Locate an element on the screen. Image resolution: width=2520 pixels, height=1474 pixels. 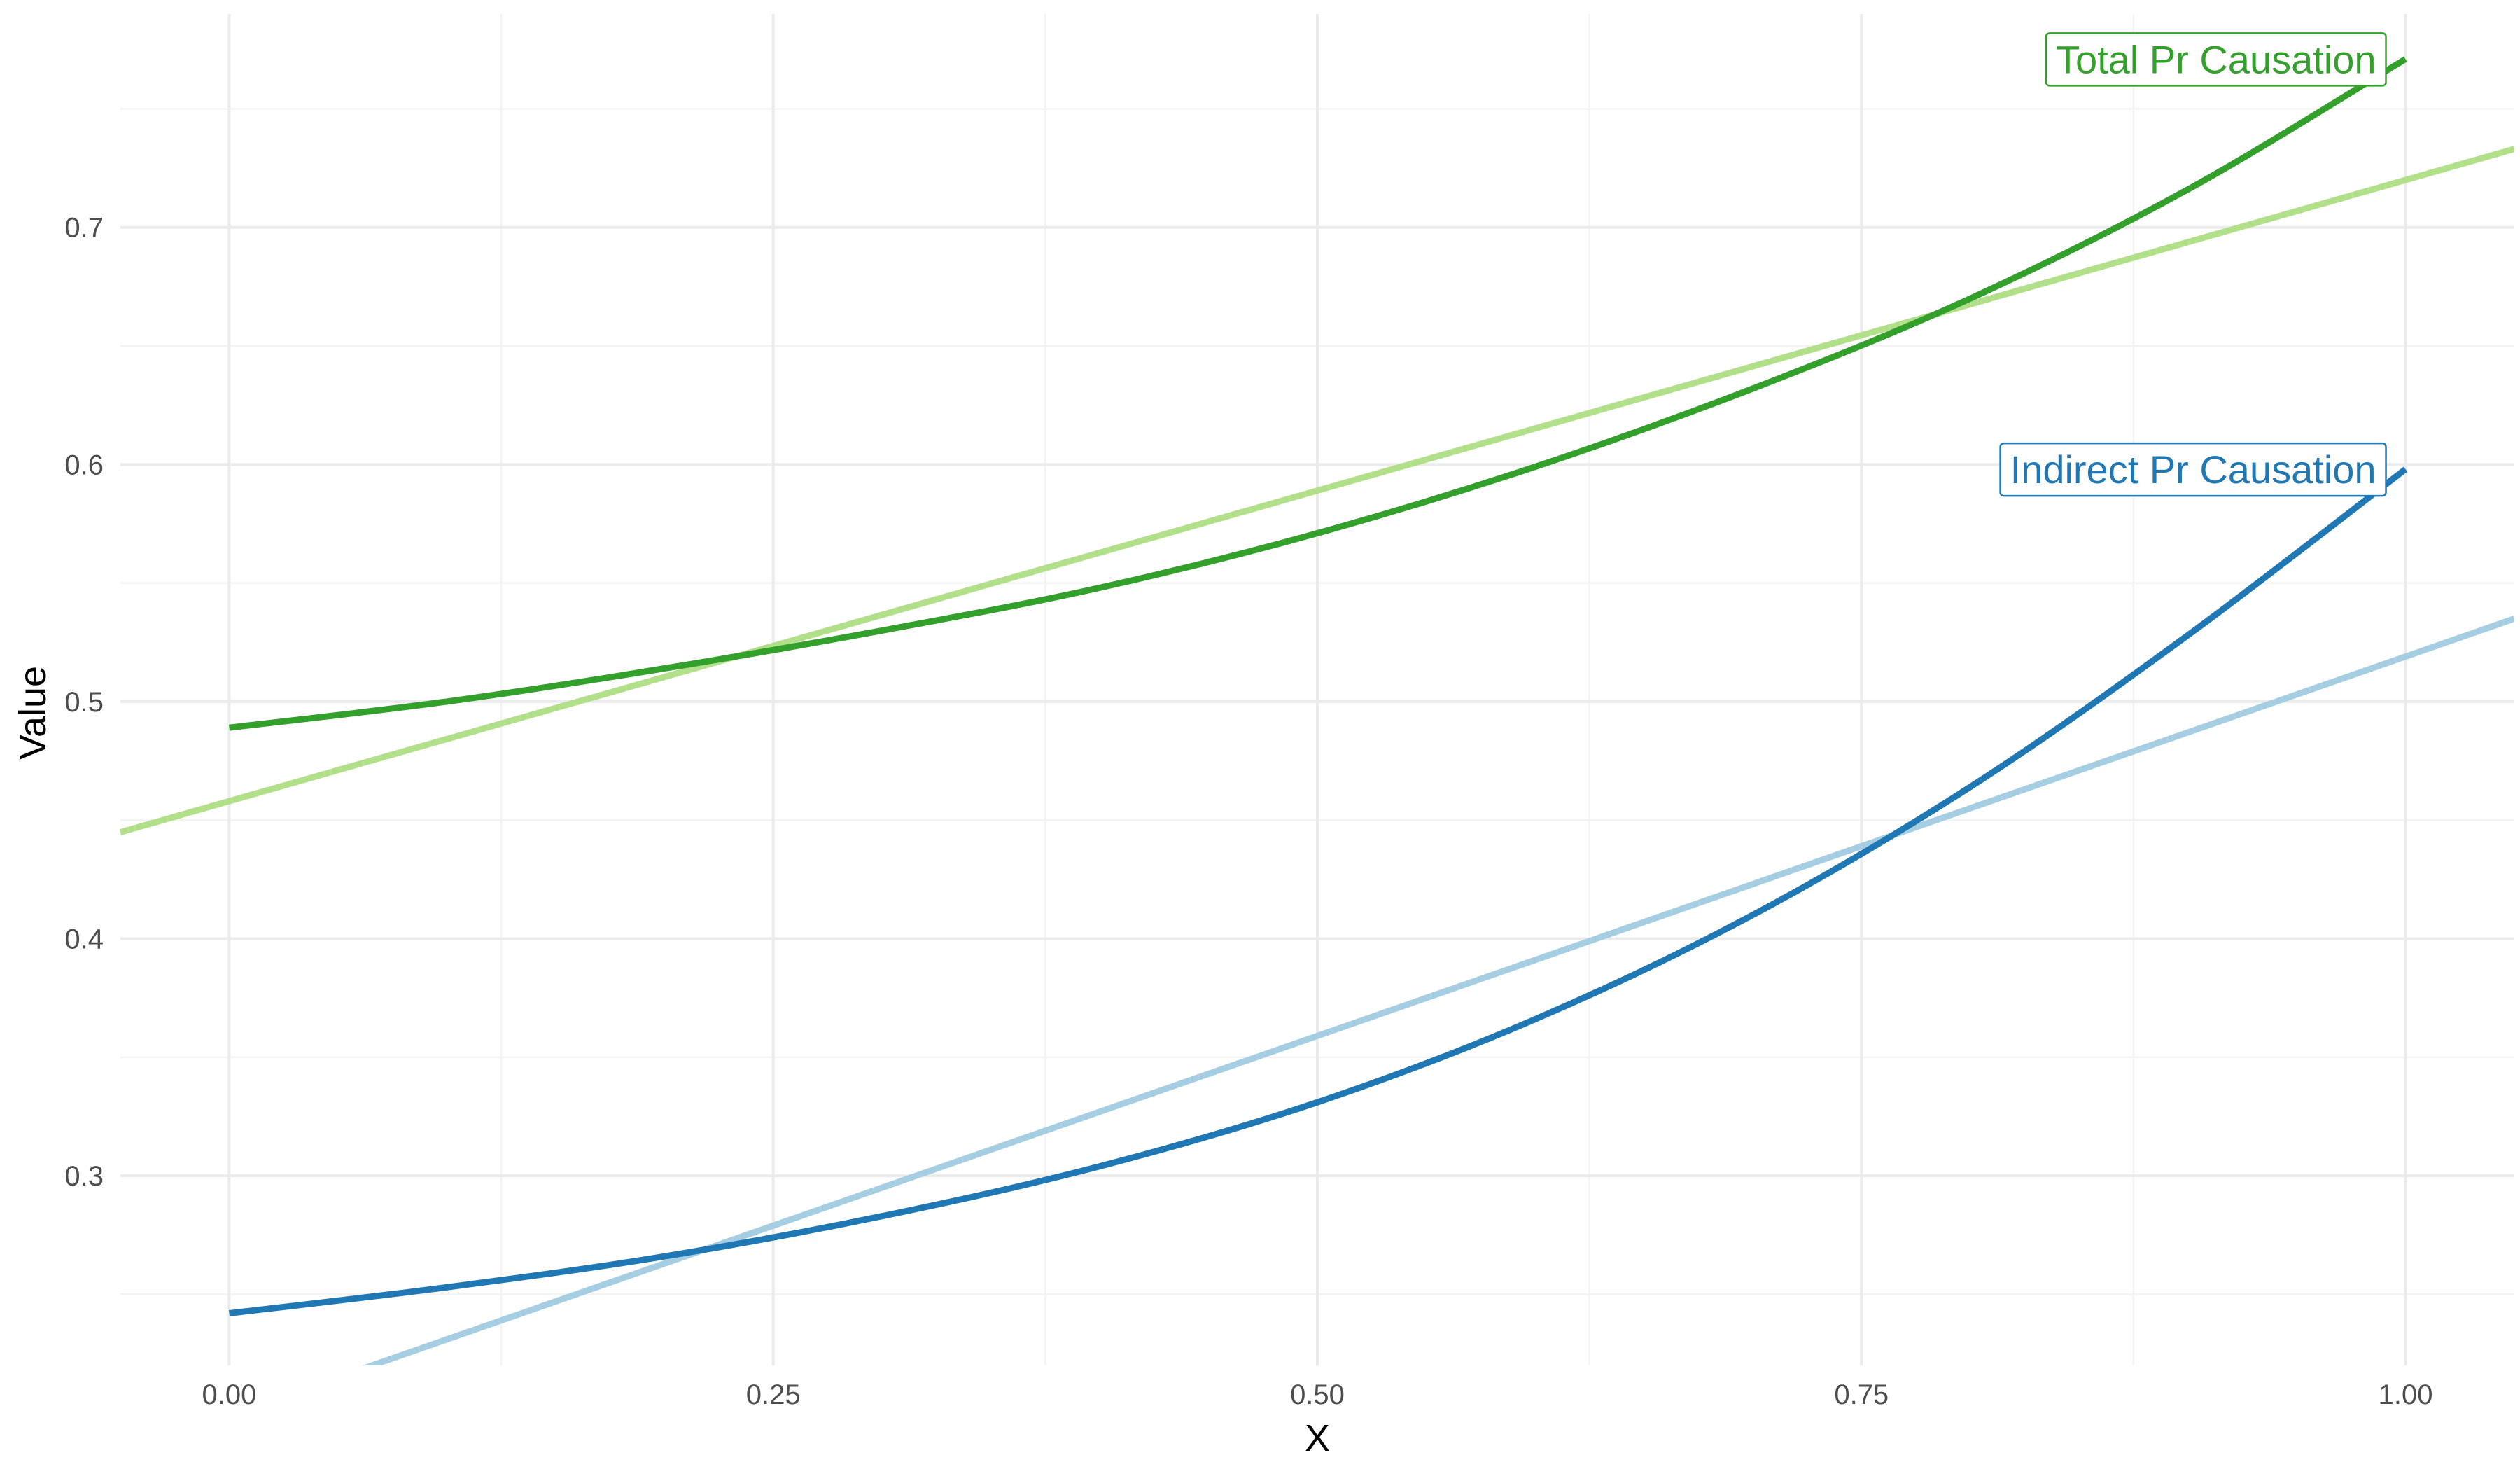
indirect-pr-causation-annotation-label: Indirect Pr Causation is located at coordinates (2193, 470).